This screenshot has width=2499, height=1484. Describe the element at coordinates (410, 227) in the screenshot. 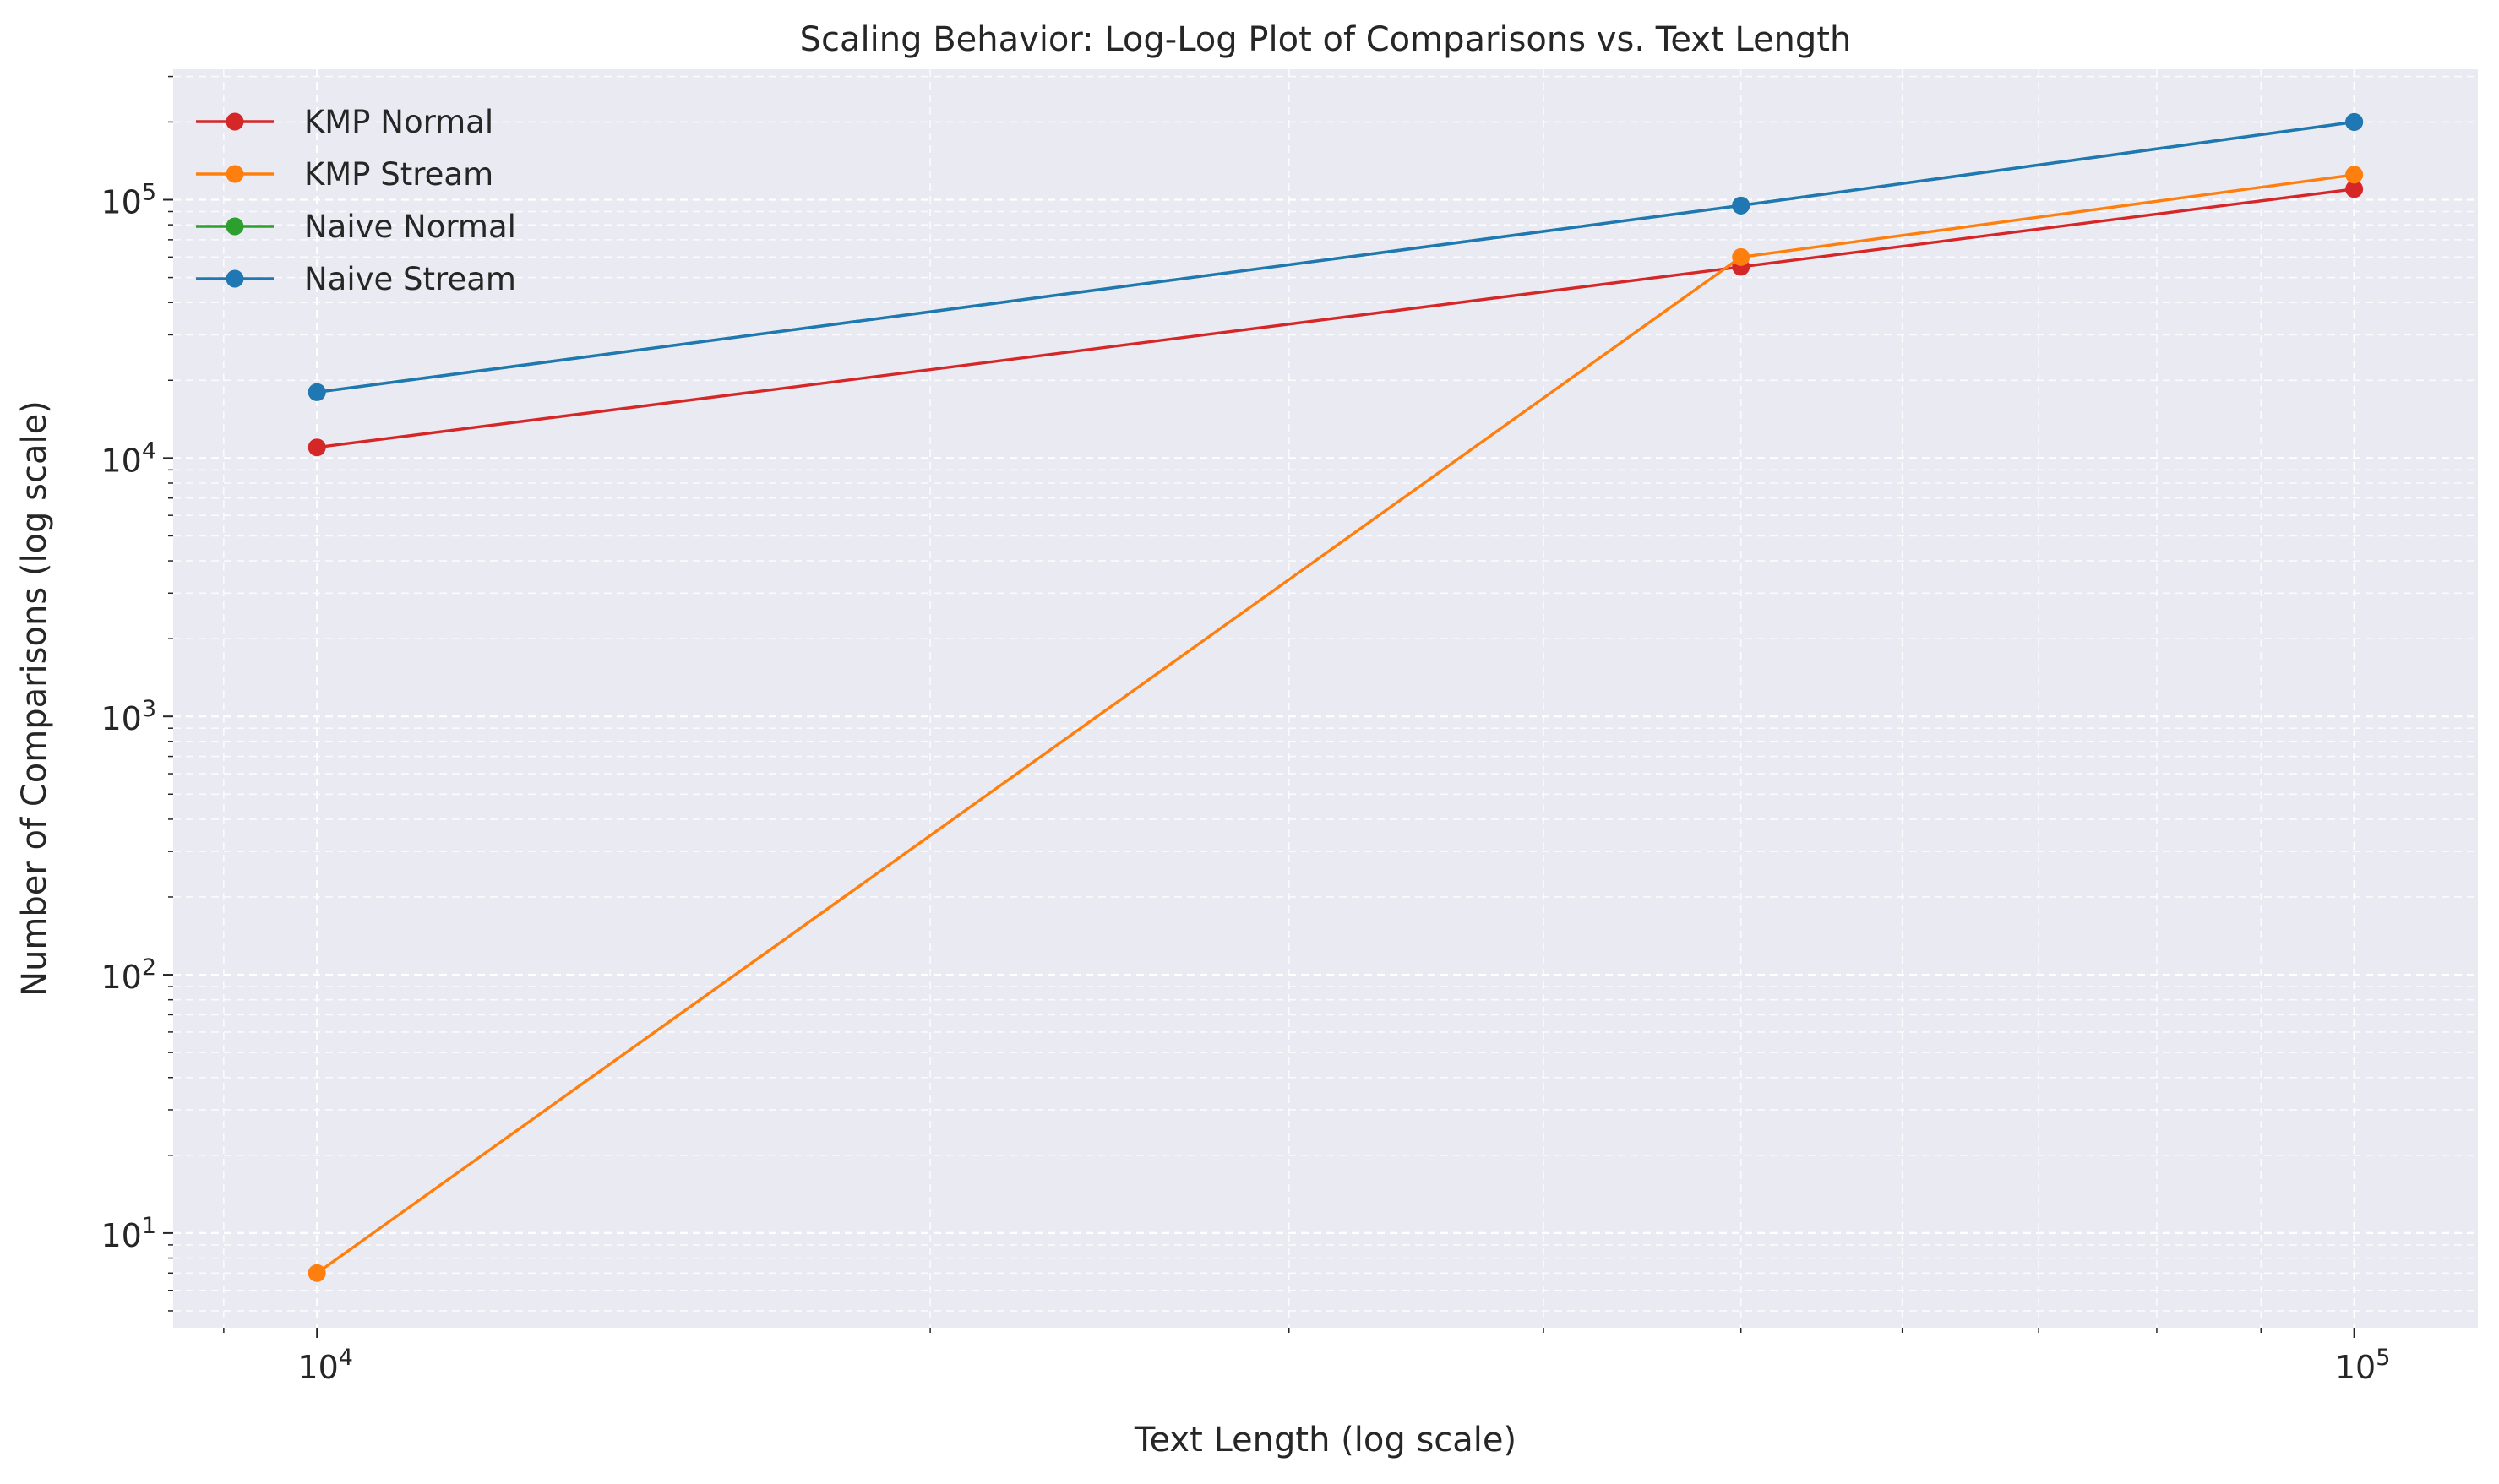

I see `legend-label: Naive Normal` at that location.